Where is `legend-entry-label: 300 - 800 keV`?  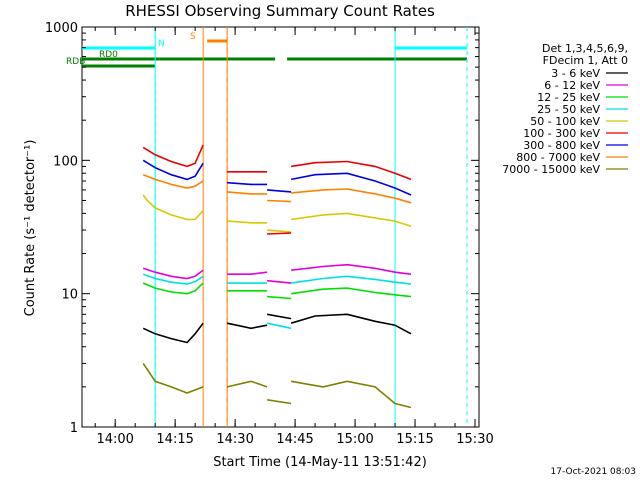 legend-entry-label: 300 - 800 keV is located at coordinates (561, 145).